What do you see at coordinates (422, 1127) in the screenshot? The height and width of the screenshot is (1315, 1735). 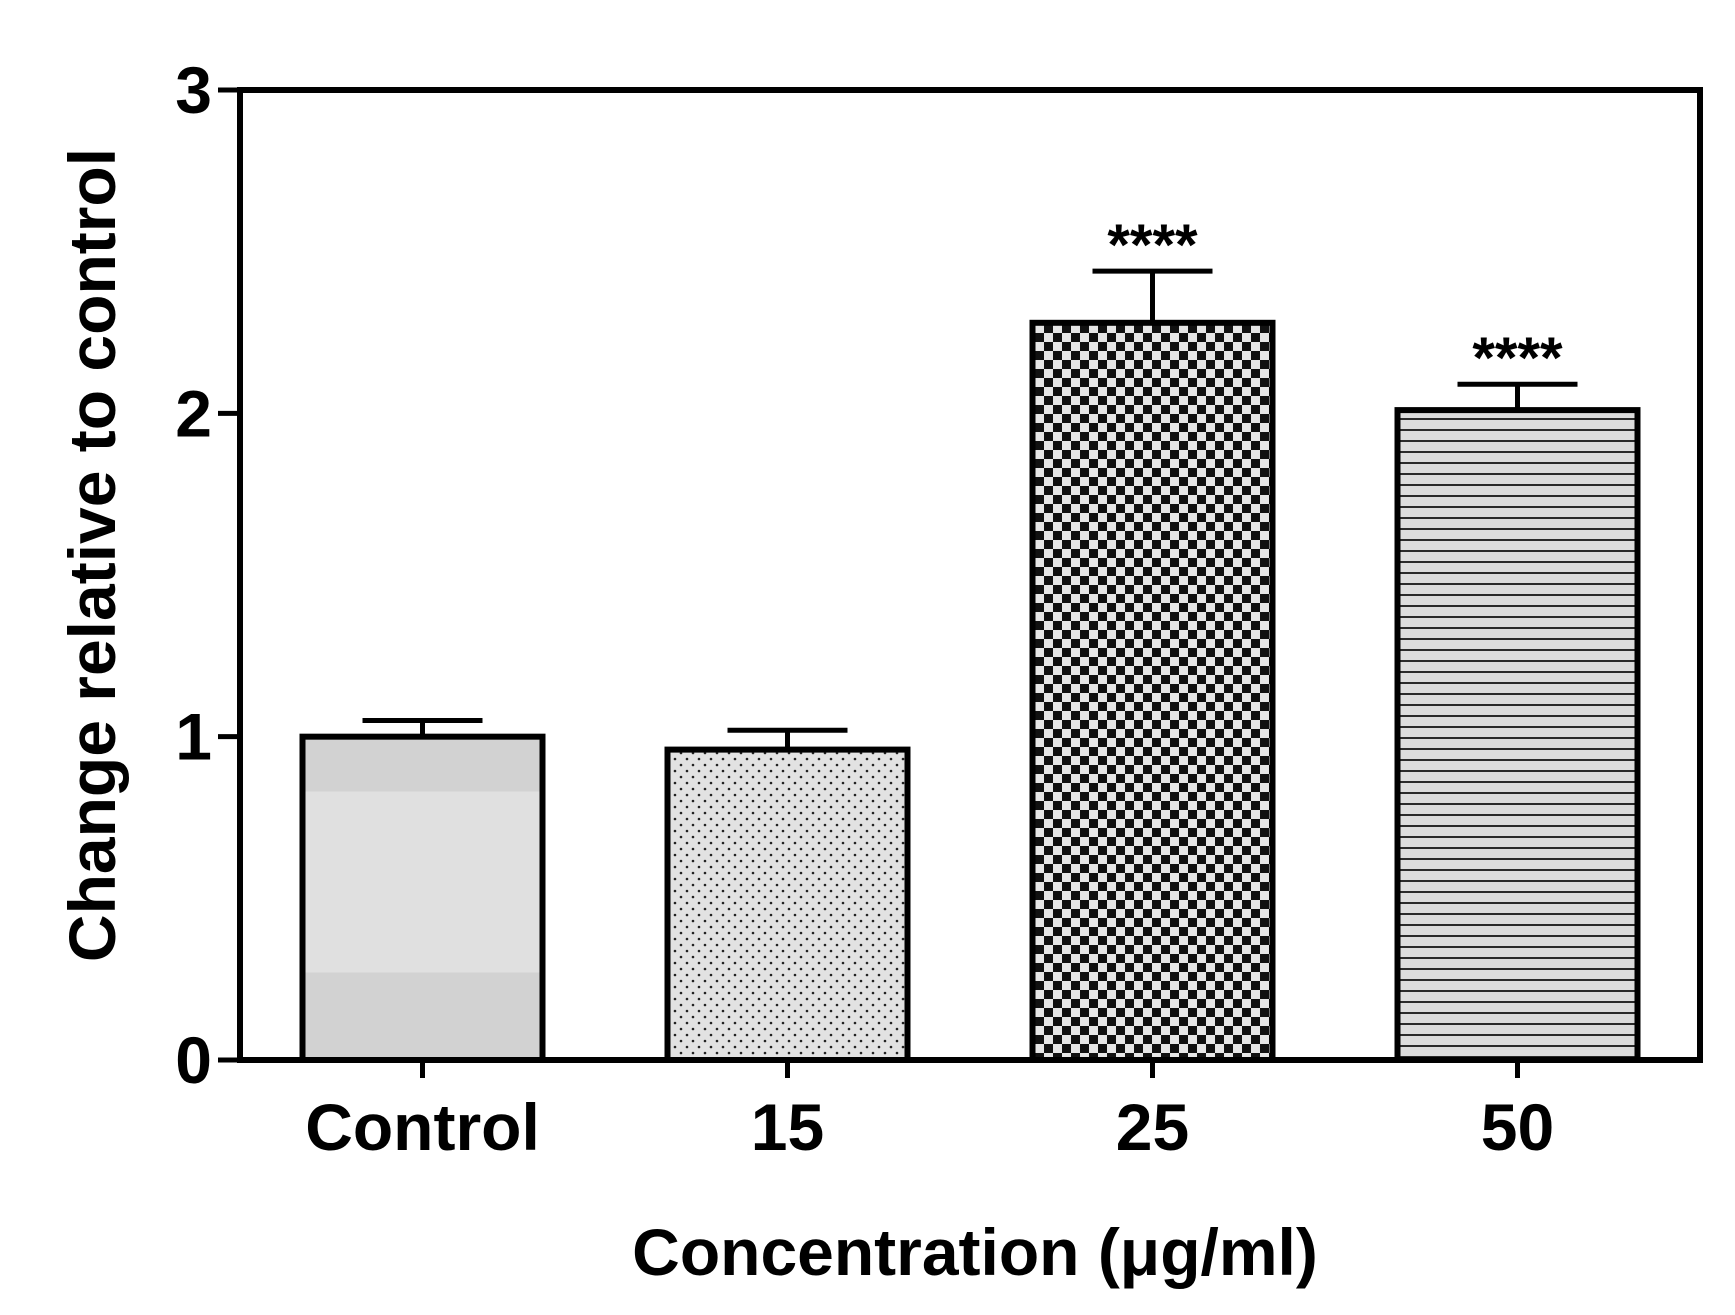 I see `x-tick-label-control: Control` at bounding box center [422, 1127].